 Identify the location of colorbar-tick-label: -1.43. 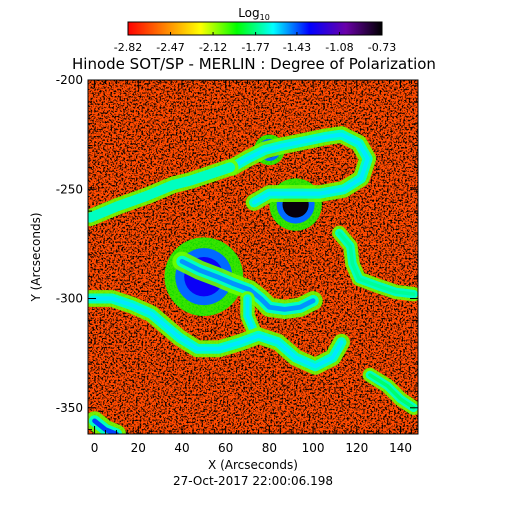
(297, 47).